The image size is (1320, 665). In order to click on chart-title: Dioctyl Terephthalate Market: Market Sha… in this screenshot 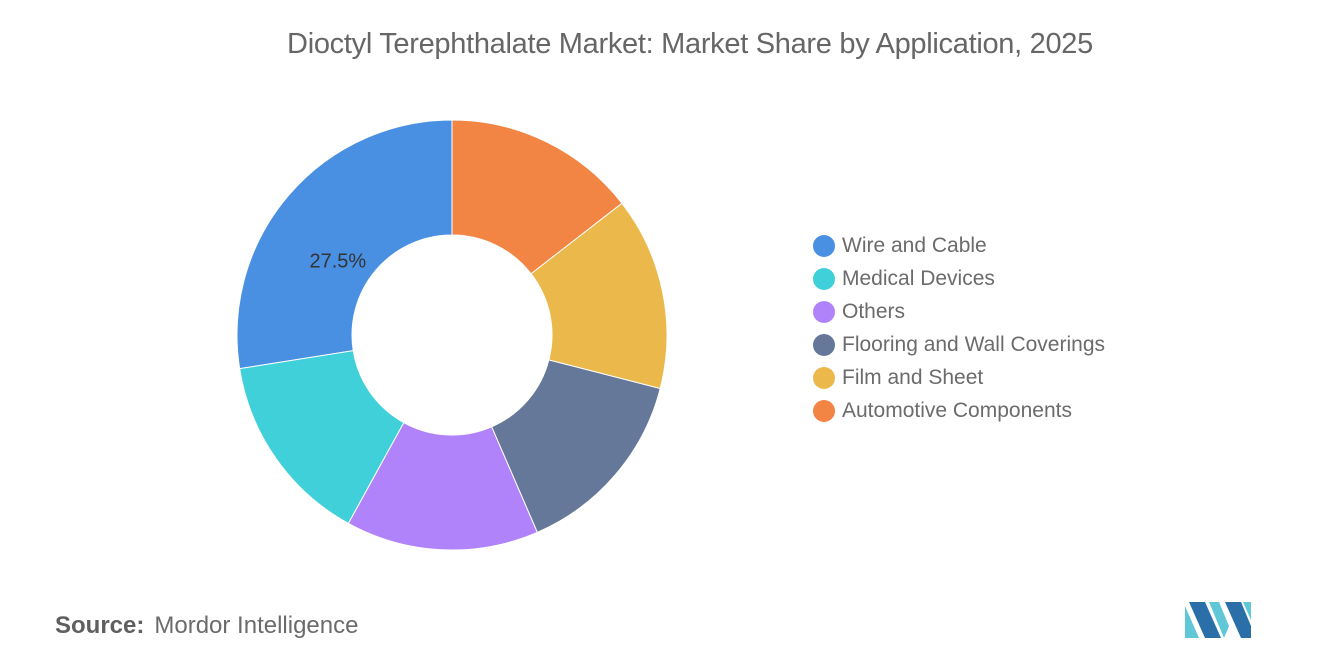, I will do `click(690, 44)`.